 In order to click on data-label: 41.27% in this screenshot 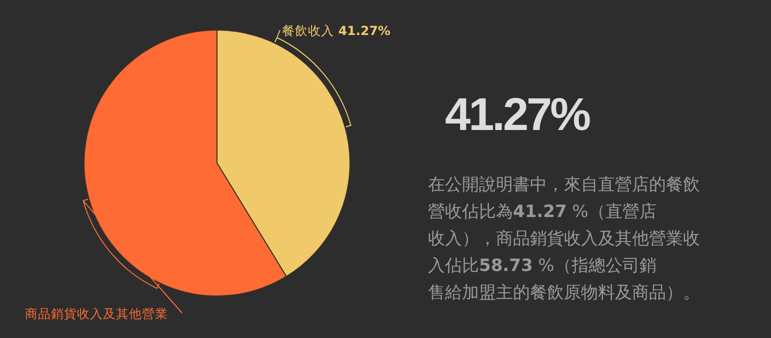, I will do `click(362, 30)`.